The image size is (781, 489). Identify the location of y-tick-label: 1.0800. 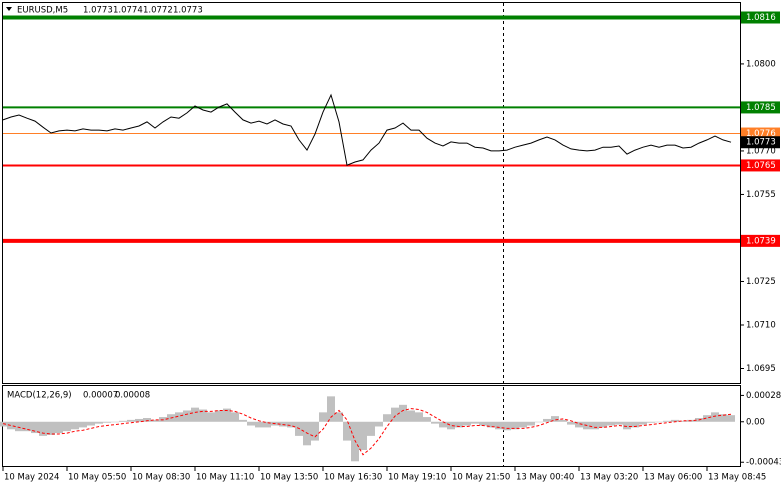
(761, 64).